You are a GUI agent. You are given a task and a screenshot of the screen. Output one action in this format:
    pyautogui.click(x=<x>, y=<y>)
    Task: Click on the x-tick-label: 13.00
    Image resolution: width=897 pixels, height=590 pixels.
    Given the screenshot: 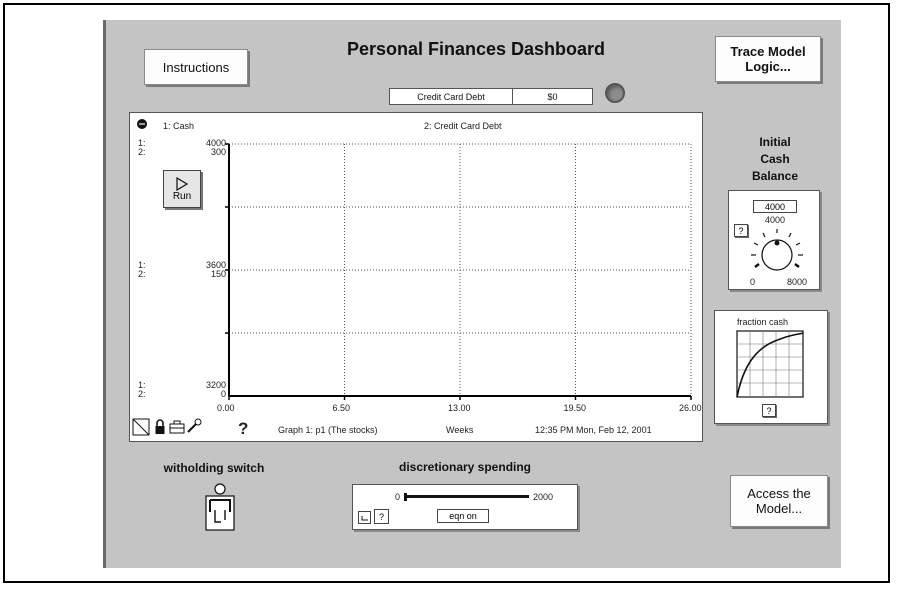 What is the action you would take?
    pyautogui.click(x=459, y=408)
    